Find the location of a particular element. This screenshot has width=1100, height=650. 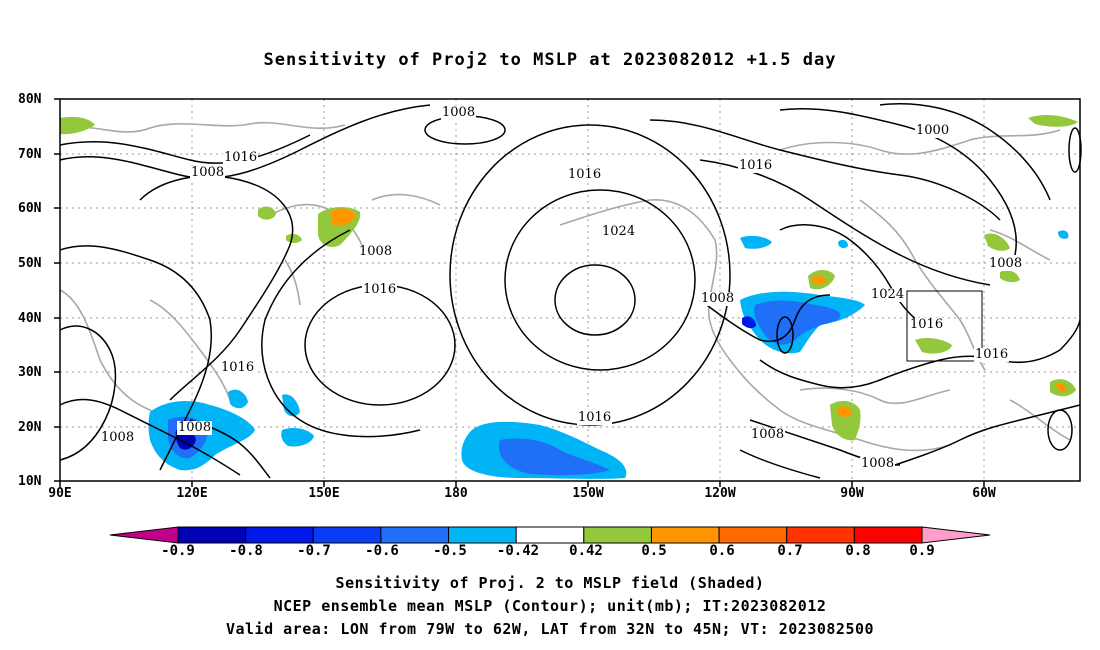

colorbar-max-arrow is located at coordinates (956, 535).